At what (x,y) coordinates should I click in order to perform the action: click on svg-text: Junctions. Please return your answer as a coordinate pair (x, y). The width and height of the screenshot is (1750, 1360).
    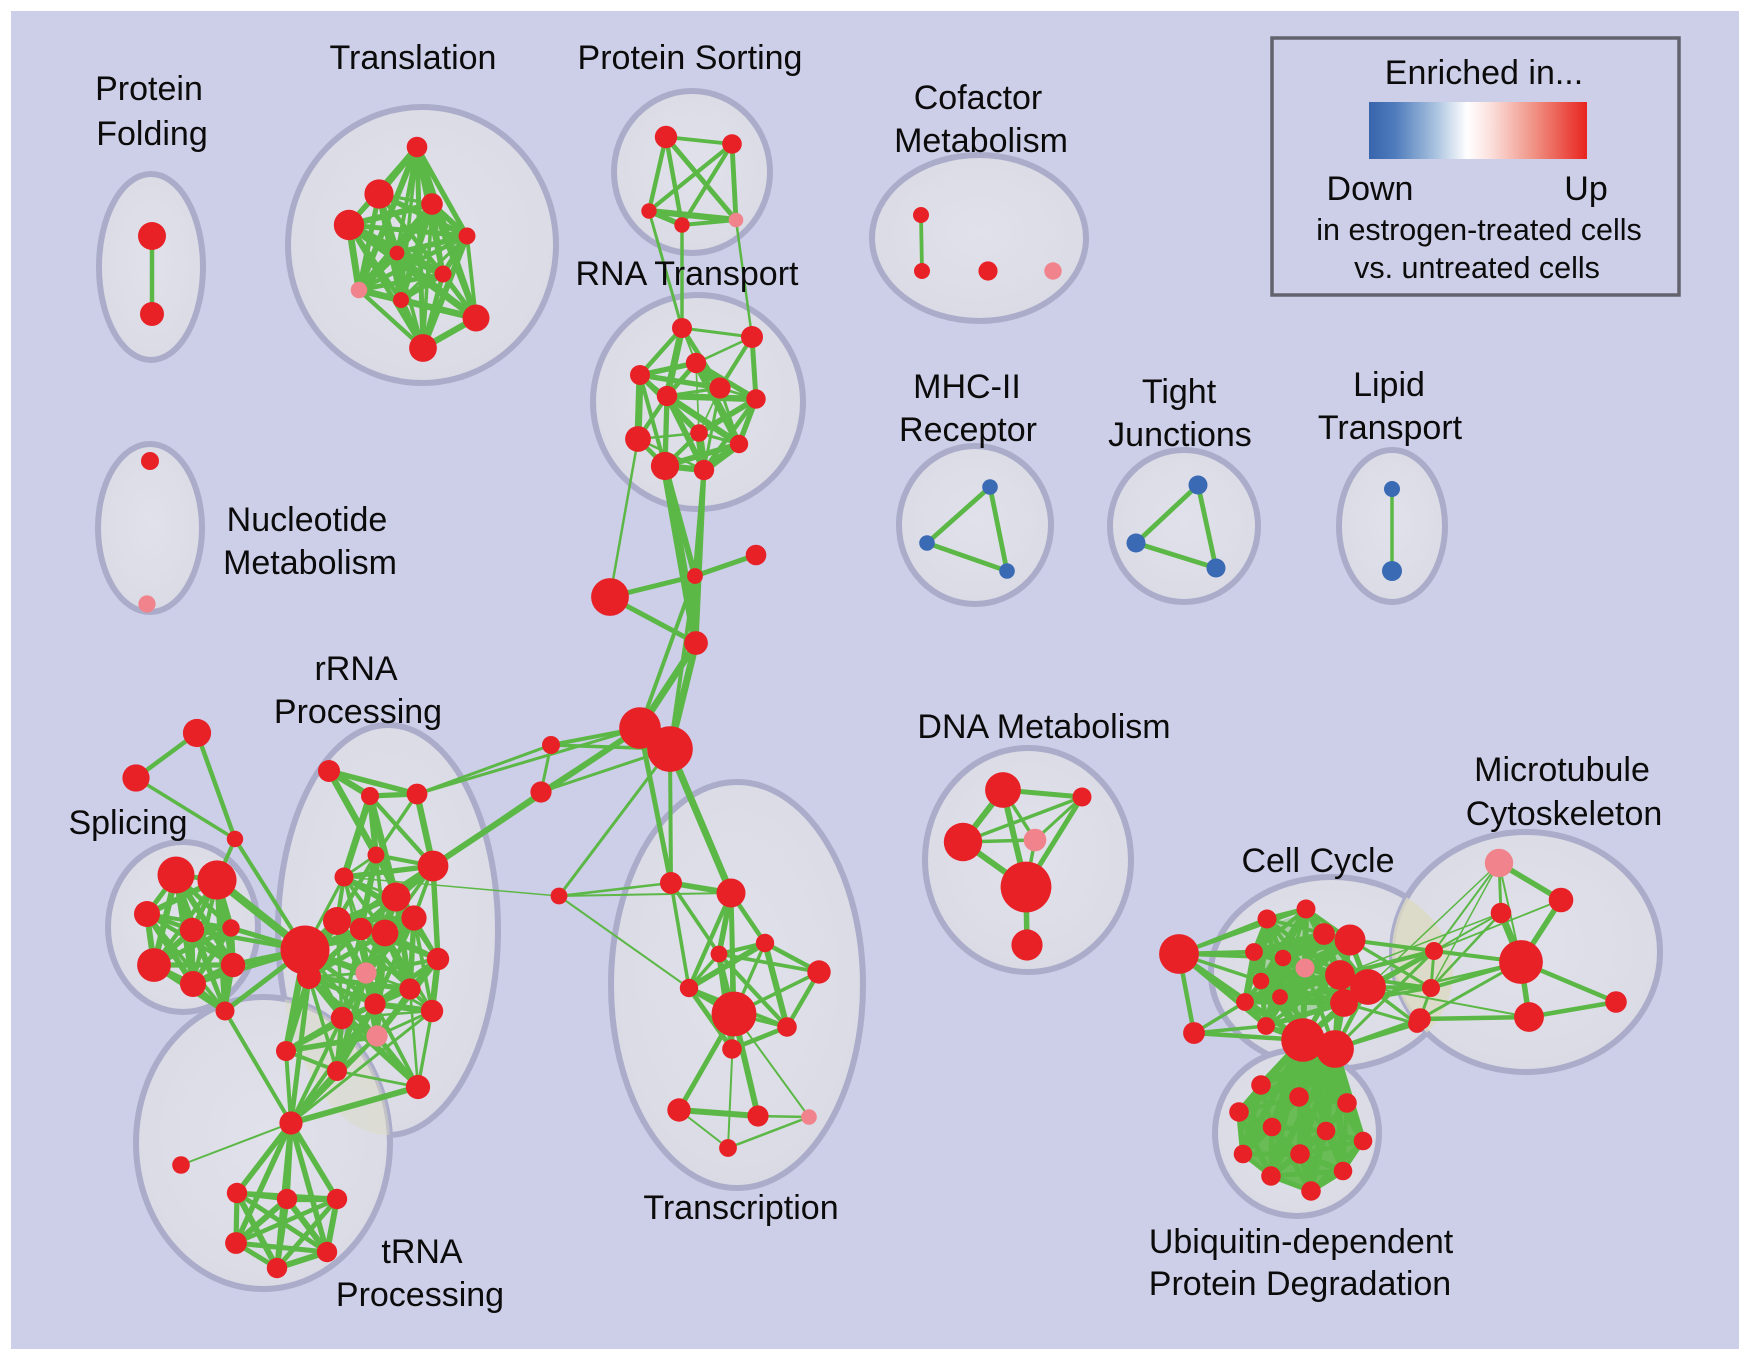
    Looking at the image, I should click on (1180, 435).